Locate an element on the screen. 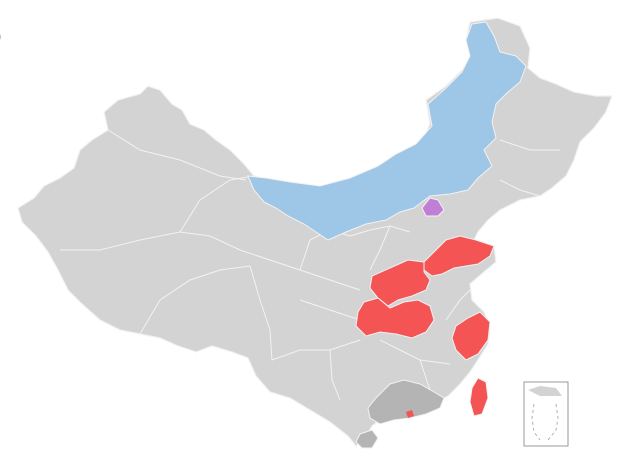 The width and height of the screenshot is (640, 468). region-hainan is located at coordinates (367, 439).